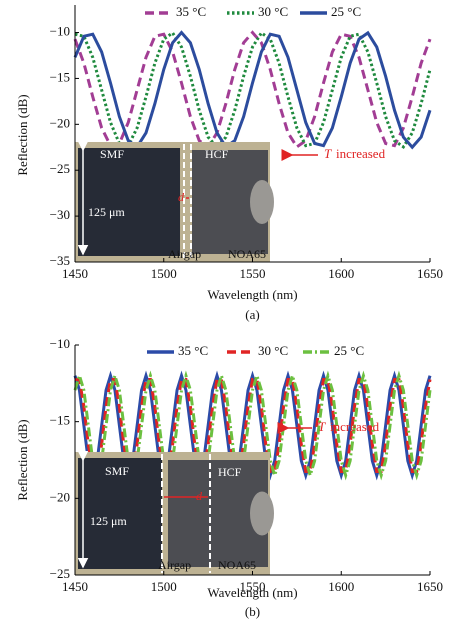 Image resolution: width=451 pixels, height=621 pixels. Describe the element at coordinates (60, 260) in the screenshot. I see `y-tick-label: −35` at that location.